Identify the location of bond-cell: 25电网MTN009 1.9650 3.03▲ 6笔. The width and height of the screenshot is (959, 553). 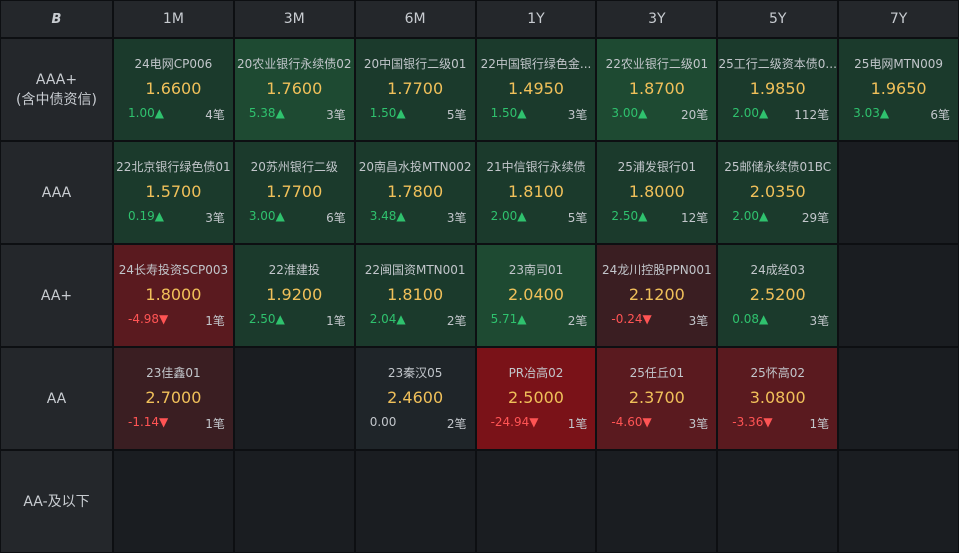
(898, 89).